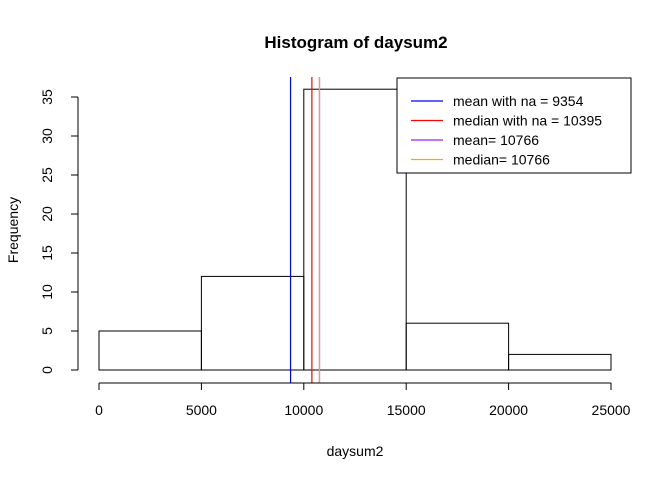 This screenshot has width=672, height=480. I want to click on x-tick-label: 0, so click(99, 410).